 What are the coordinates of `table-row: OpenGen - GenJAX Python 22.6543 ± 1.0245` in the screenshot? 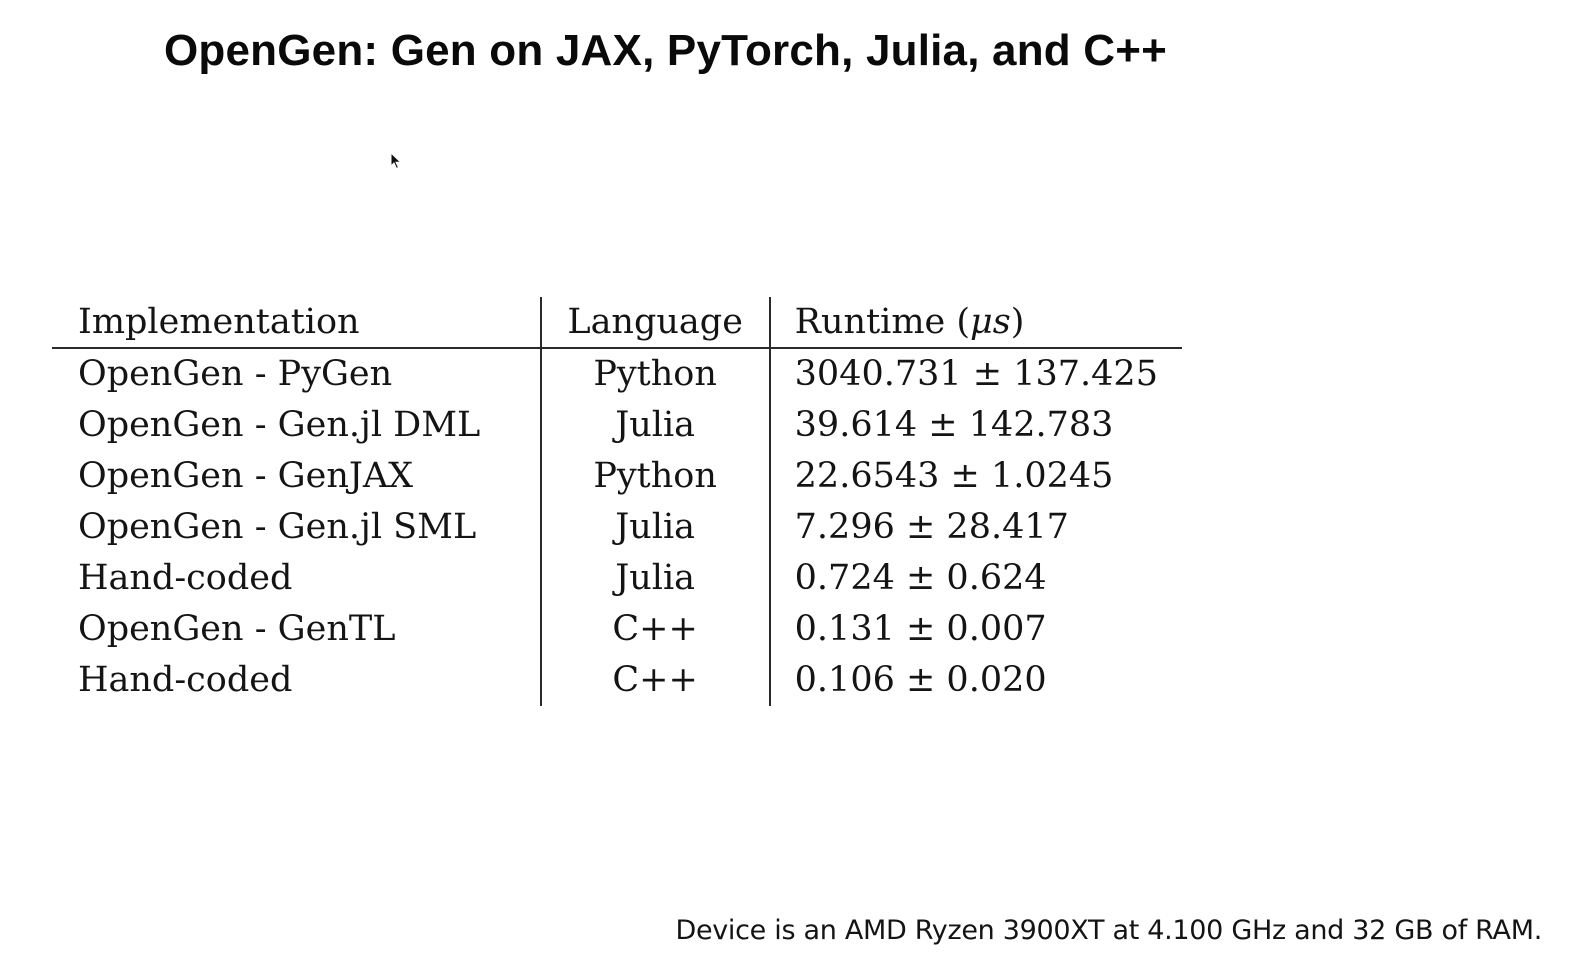 It's located at (617, 476).